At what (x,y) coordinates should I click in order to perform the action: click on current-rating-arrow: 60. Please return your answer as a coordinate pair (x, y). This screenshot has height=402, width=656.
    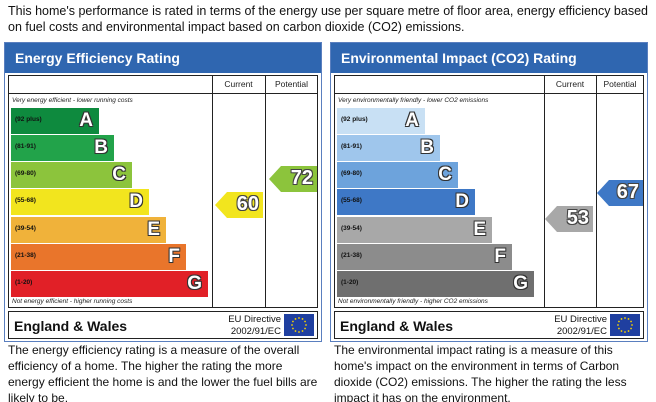
    Looking at the image, I should click on (239, 205).